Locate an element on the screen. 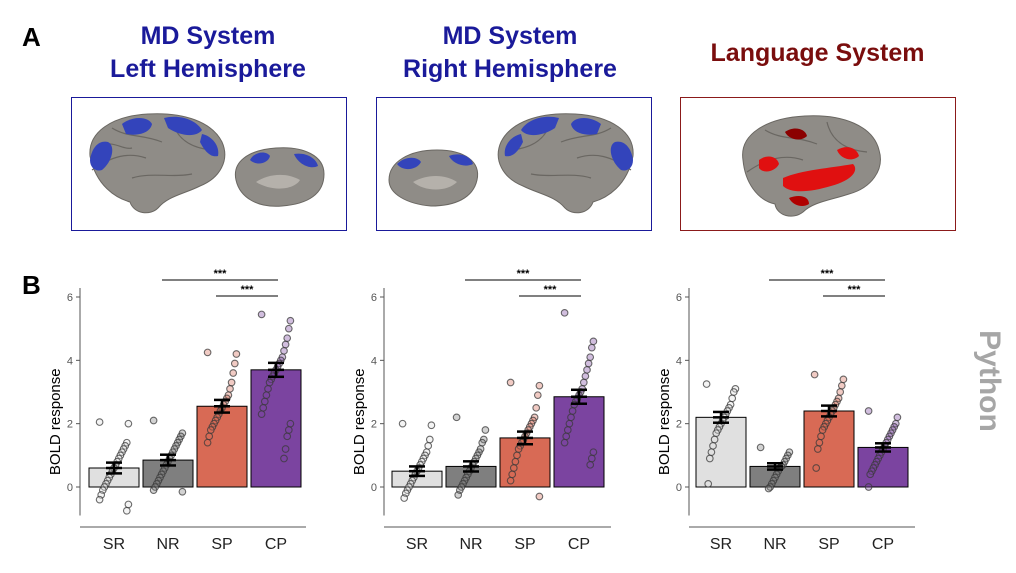 The image size is (1016, 573). md-right-brain-panel is located at coordinates (514, 164).